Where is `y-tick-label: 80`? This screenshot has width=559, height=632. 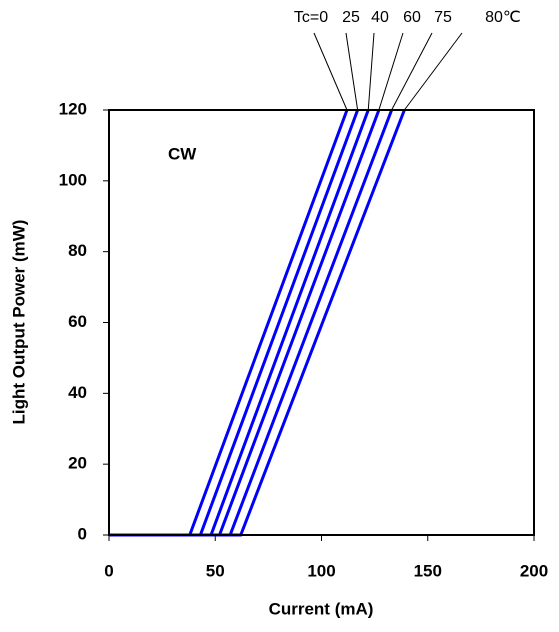
y-tick-label: 80 is located at coordinates (77, 250).